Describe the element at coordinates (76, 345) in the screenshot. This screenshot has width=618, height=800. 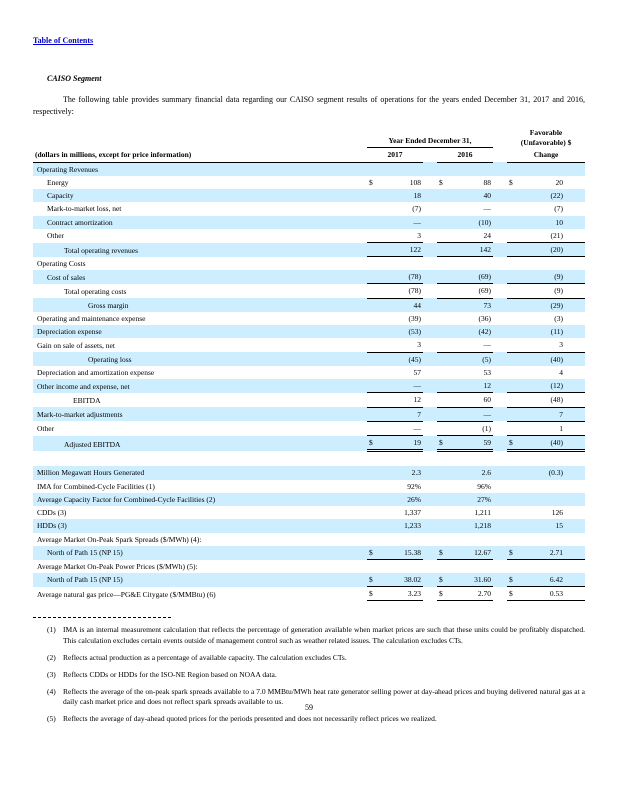
I see `row-label: Gain on sale of assets, net` at that location.